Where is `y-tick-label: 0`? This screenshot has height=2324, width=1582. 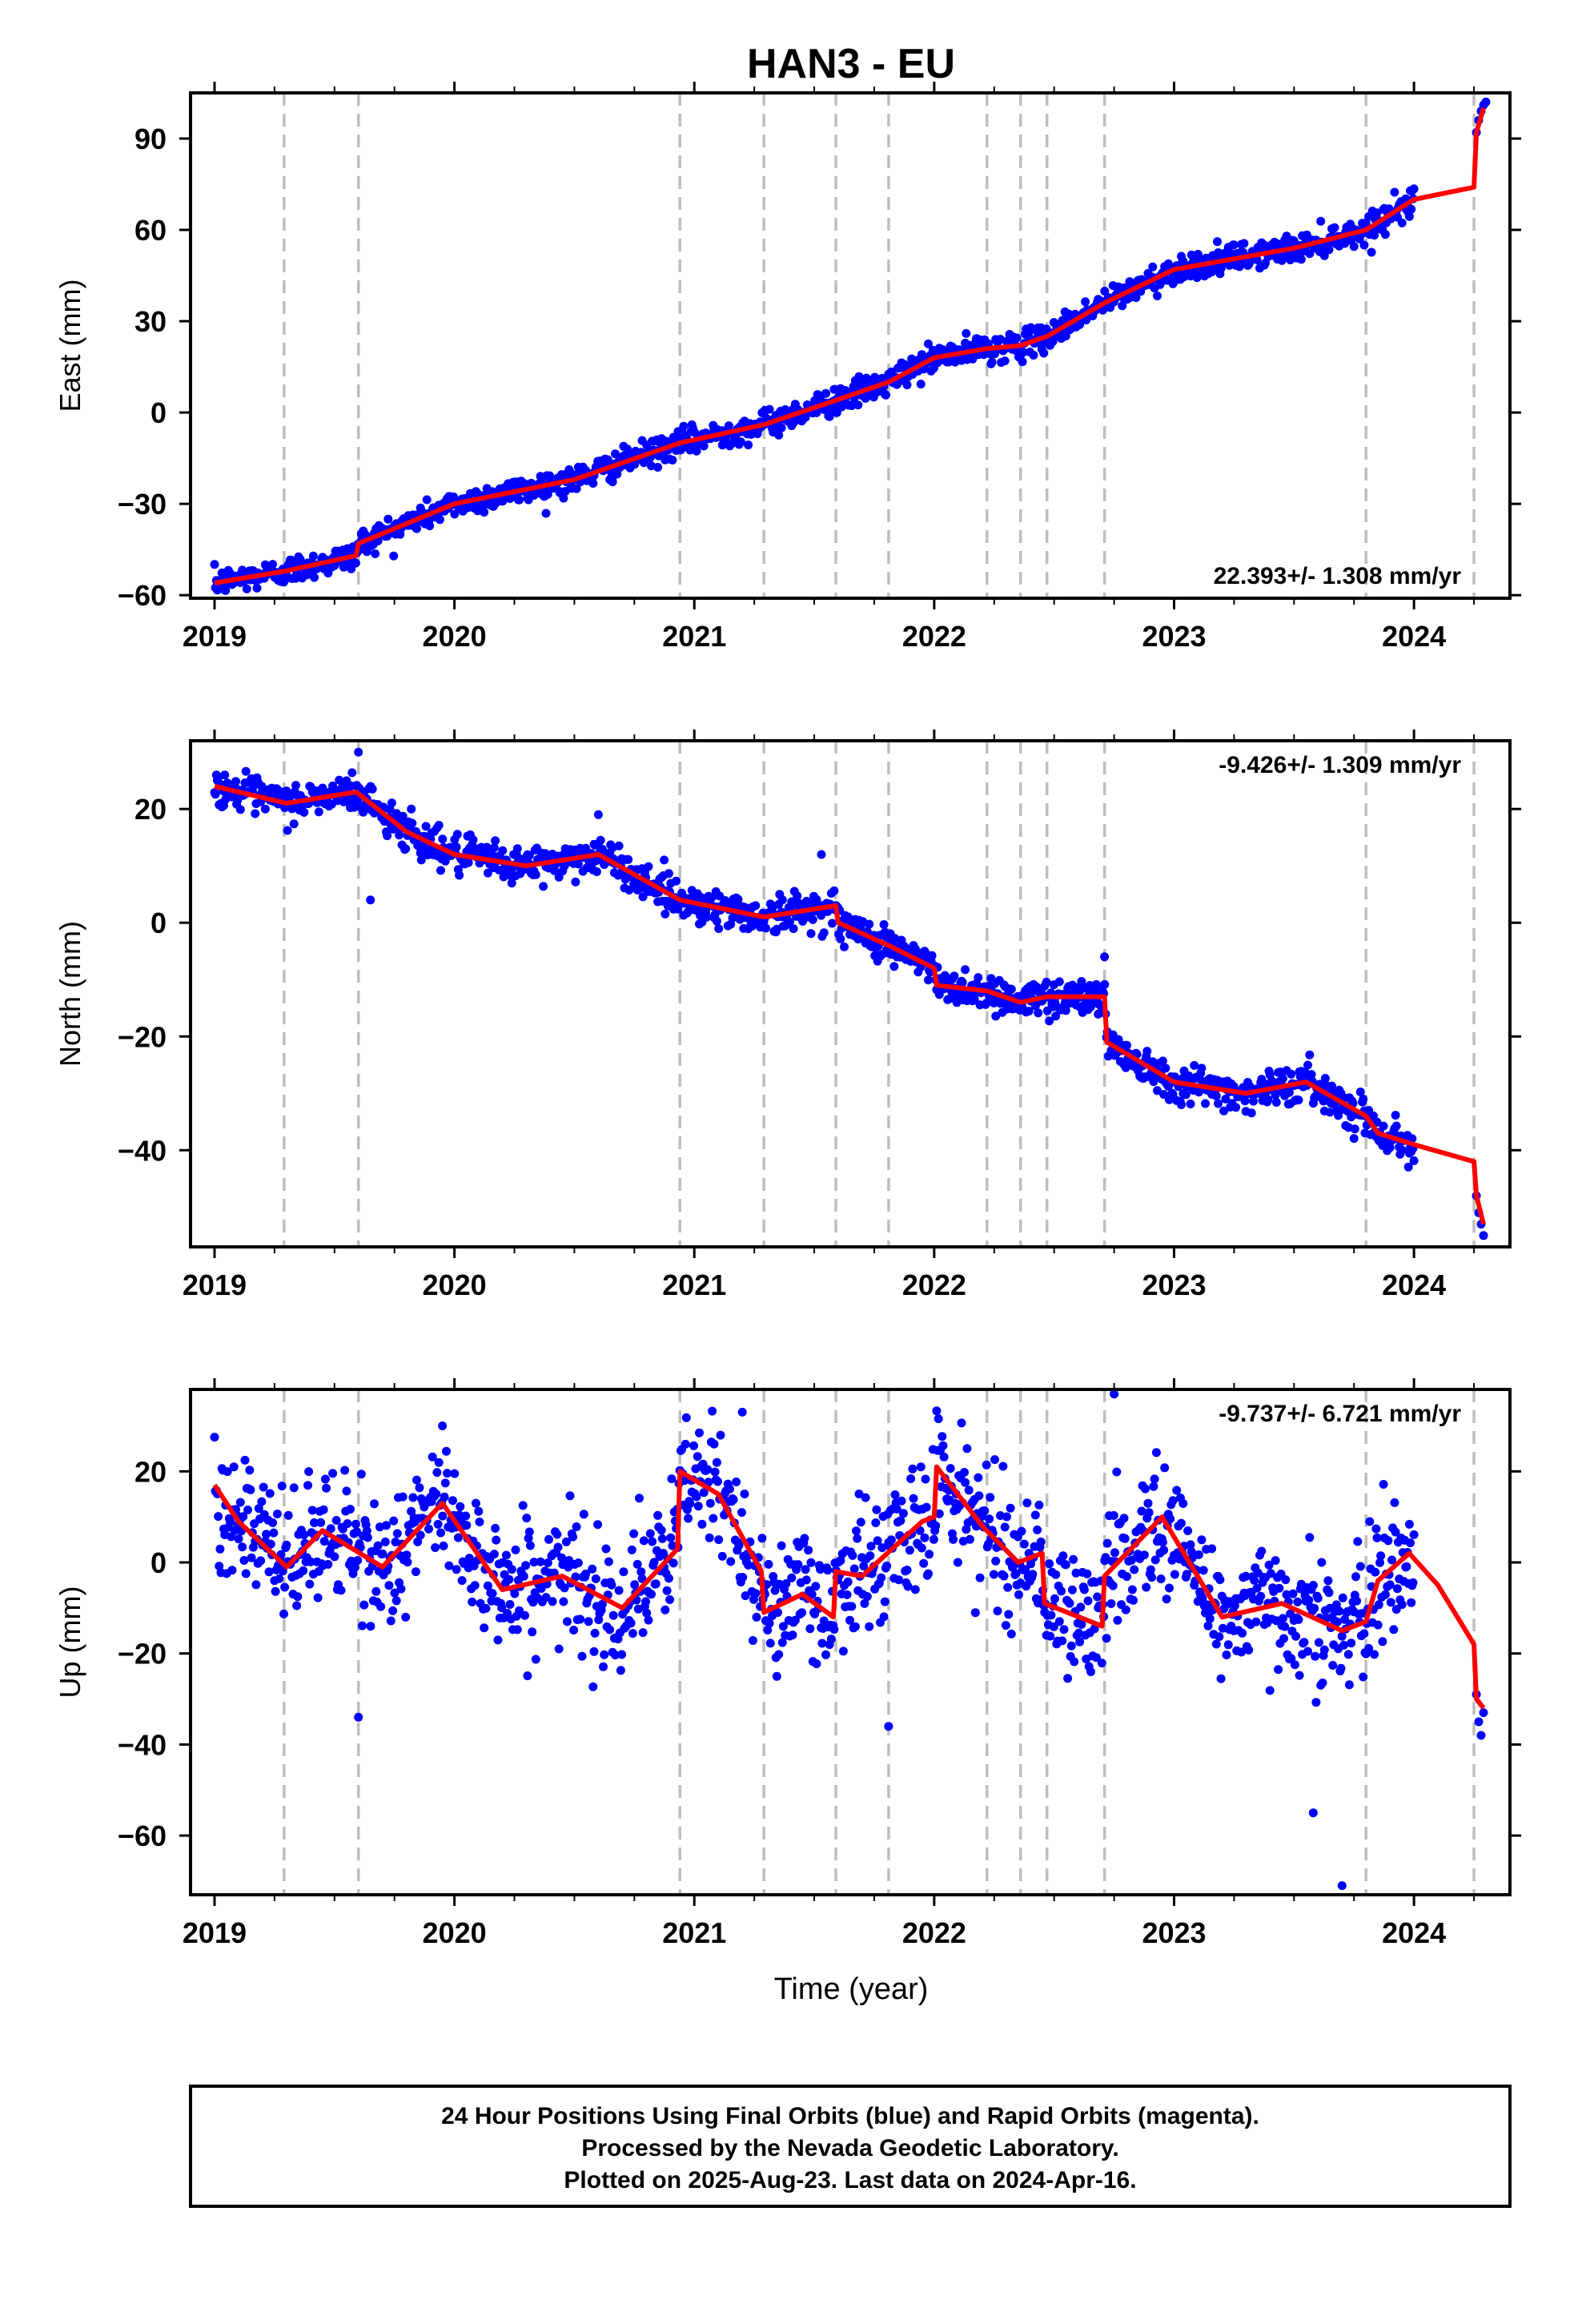
y-tick-label: 0 is located at coordinates (159, 923).